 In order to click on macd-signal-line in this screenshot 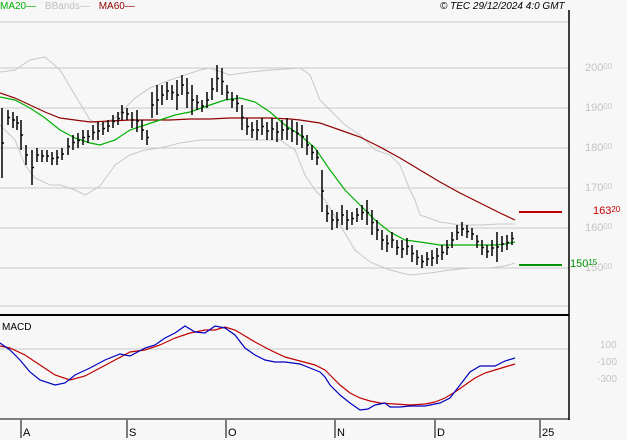, I will do `click(258, 366)`.